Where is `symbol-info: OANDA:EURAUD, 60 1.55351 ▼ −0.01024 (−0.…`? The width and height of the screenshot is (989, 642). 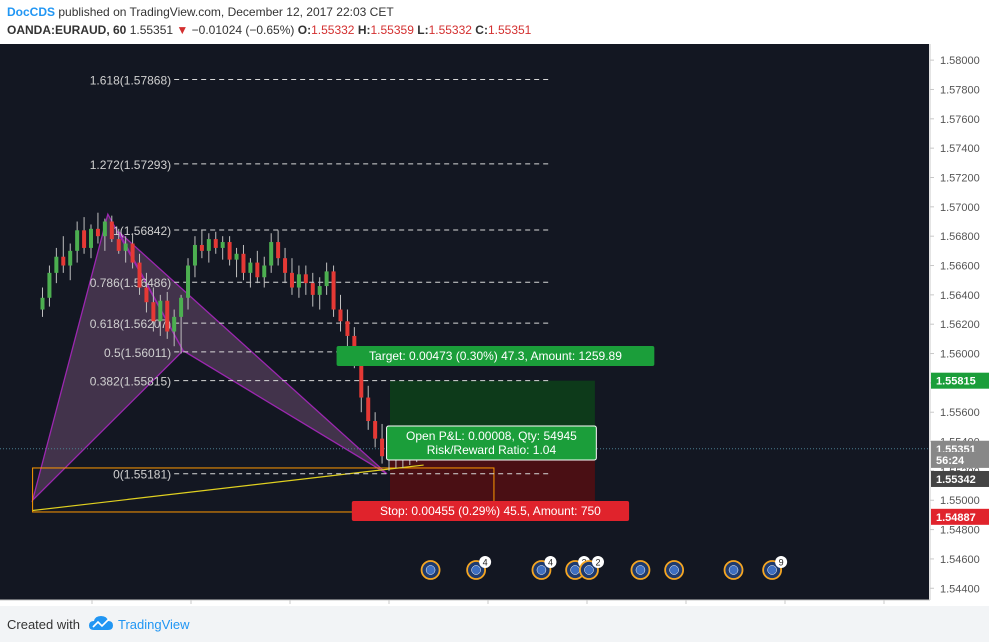 symbol-info: OANDA:EURAUD, 60 1.55351 ▼ −0.01024 (−0.… is located at coordinates (269, 30).